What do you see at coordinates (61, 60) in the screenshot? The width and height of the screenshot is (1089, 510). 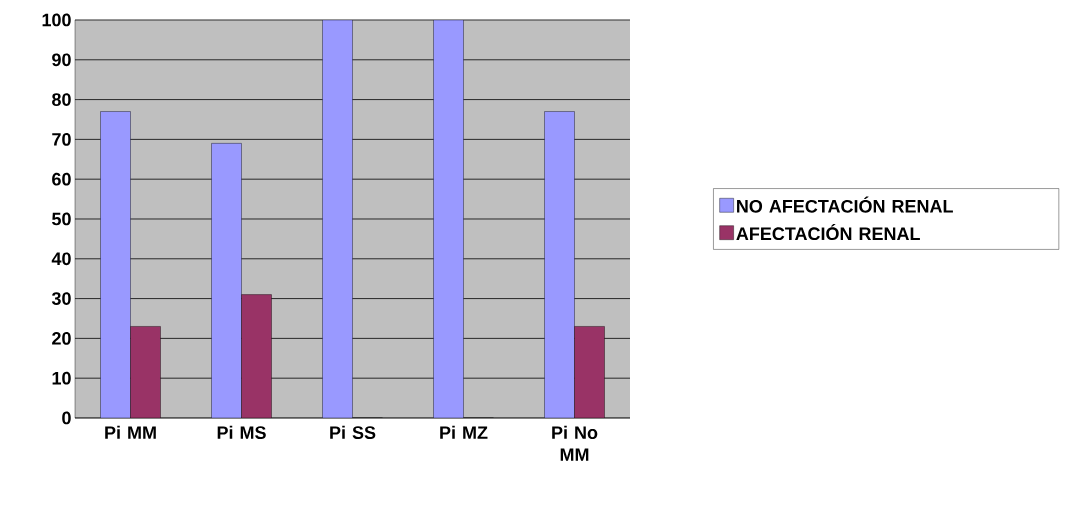 I see `y-tick-label: 90` at bounding box center [61, 60].